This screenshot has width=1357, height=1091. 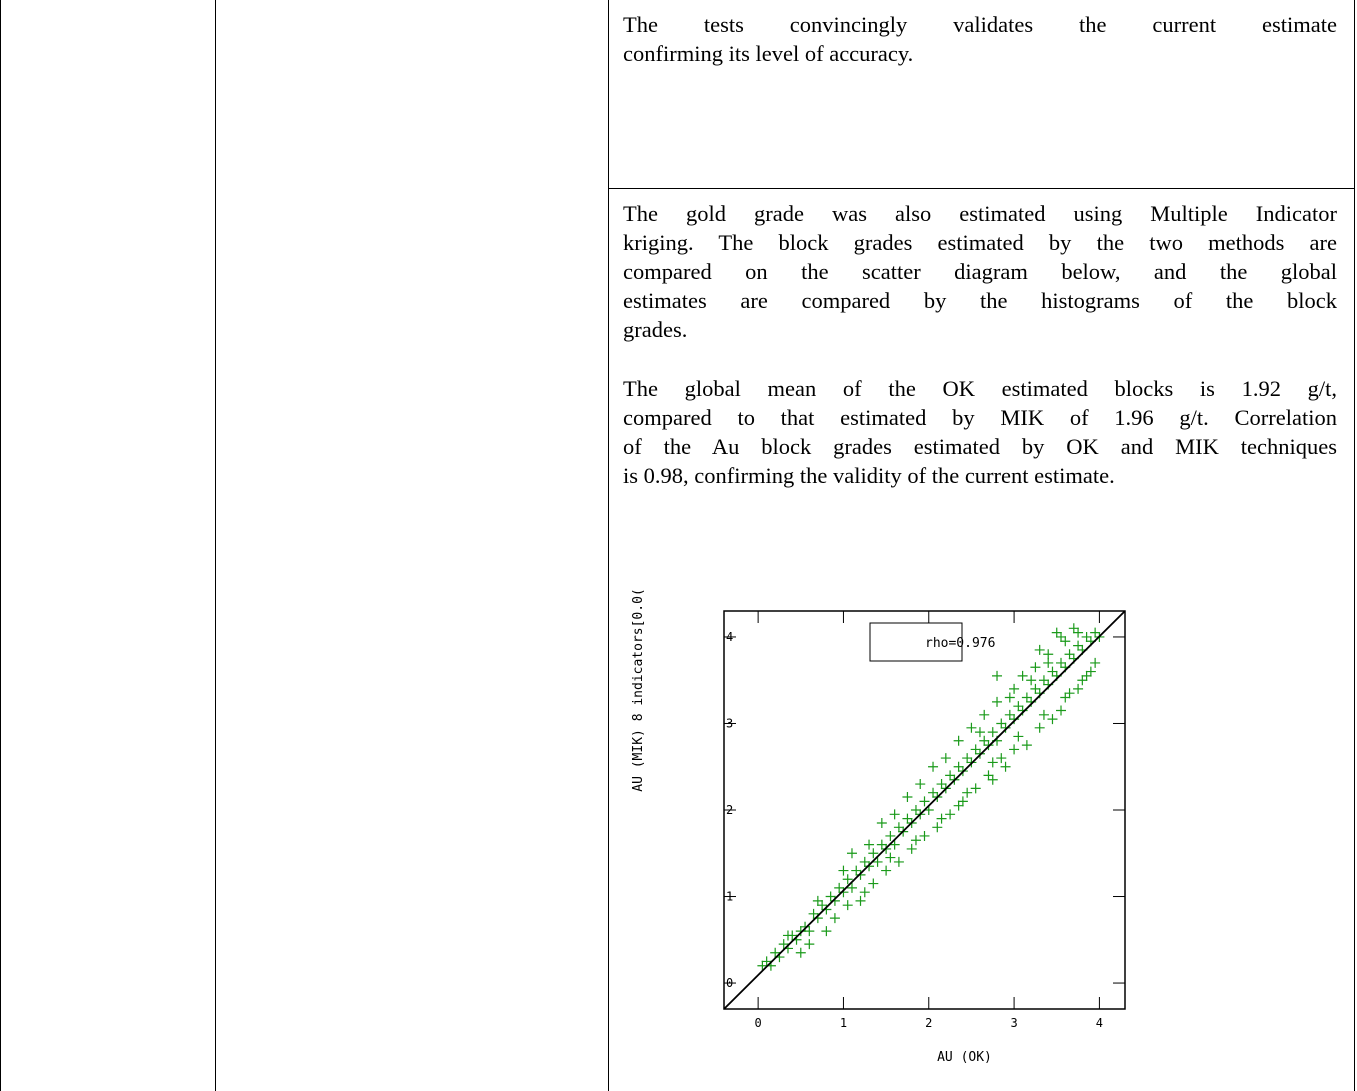 I want to click on text-line: grades., so click(x=655, y=329).